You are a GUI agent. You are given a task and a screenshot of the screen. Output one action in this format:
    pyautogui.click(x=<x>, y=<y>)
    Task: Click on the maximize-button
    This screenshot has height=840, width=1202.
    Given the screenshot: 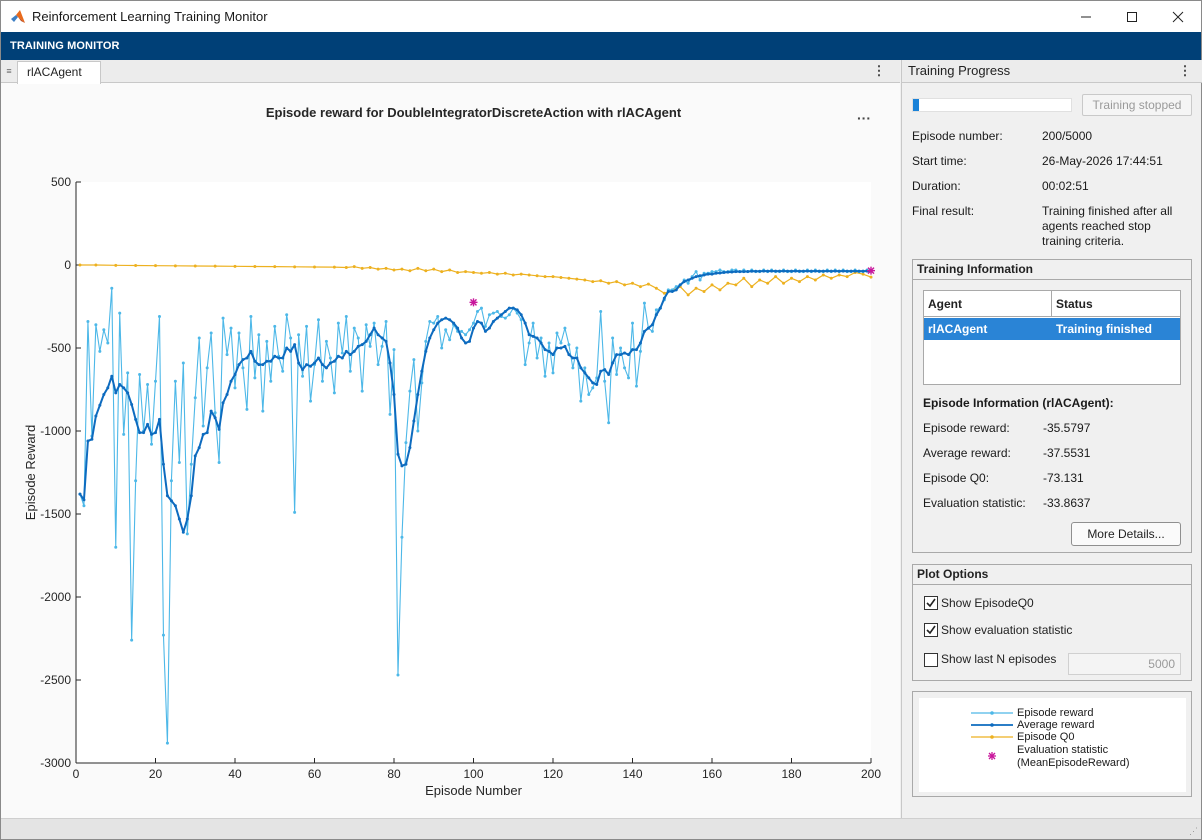 What is the action you would take?
    pyautogui.click(x=1132, y=16)
    